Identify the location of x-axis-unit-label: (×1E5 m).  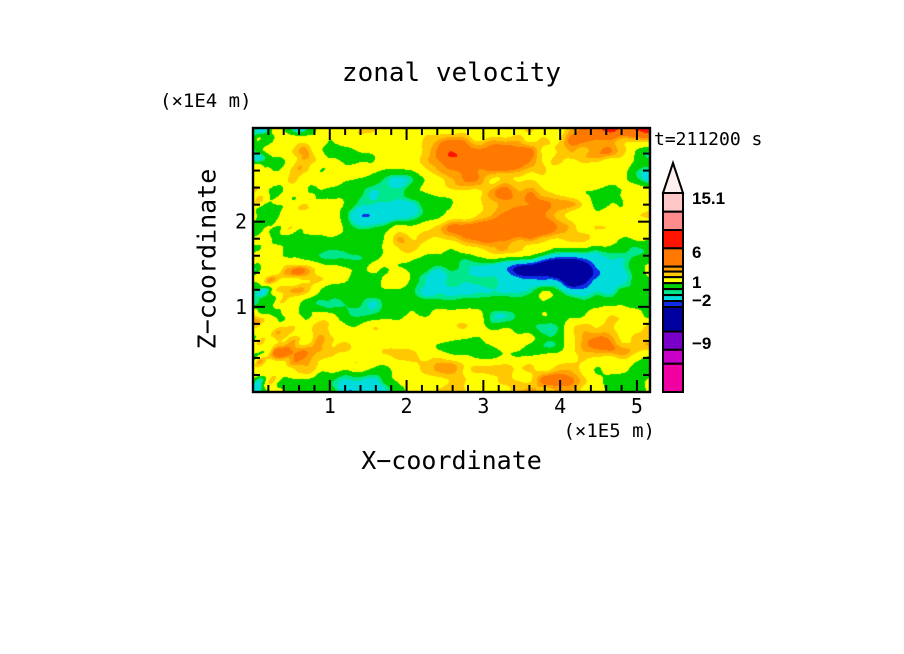
(609, 431).